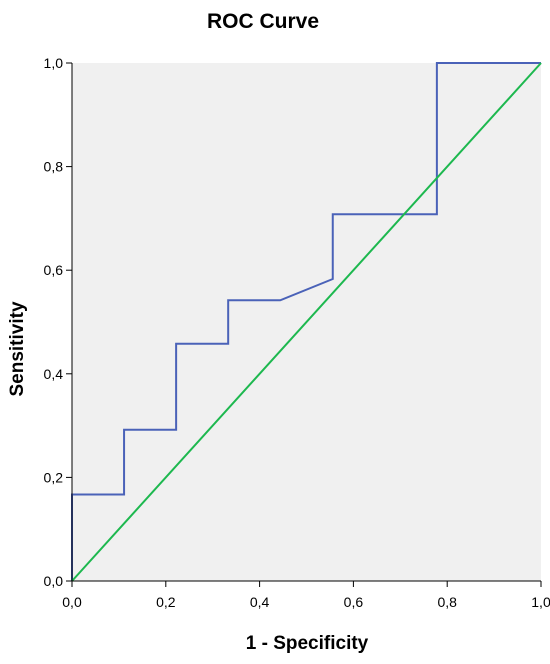  What do you see at coordinates (306, 595) in the screenshot?
I see `x-axis-ticks: 0,0 0,2 0,4 0,6 0,8 1,0` at bounding box center [306, 595].